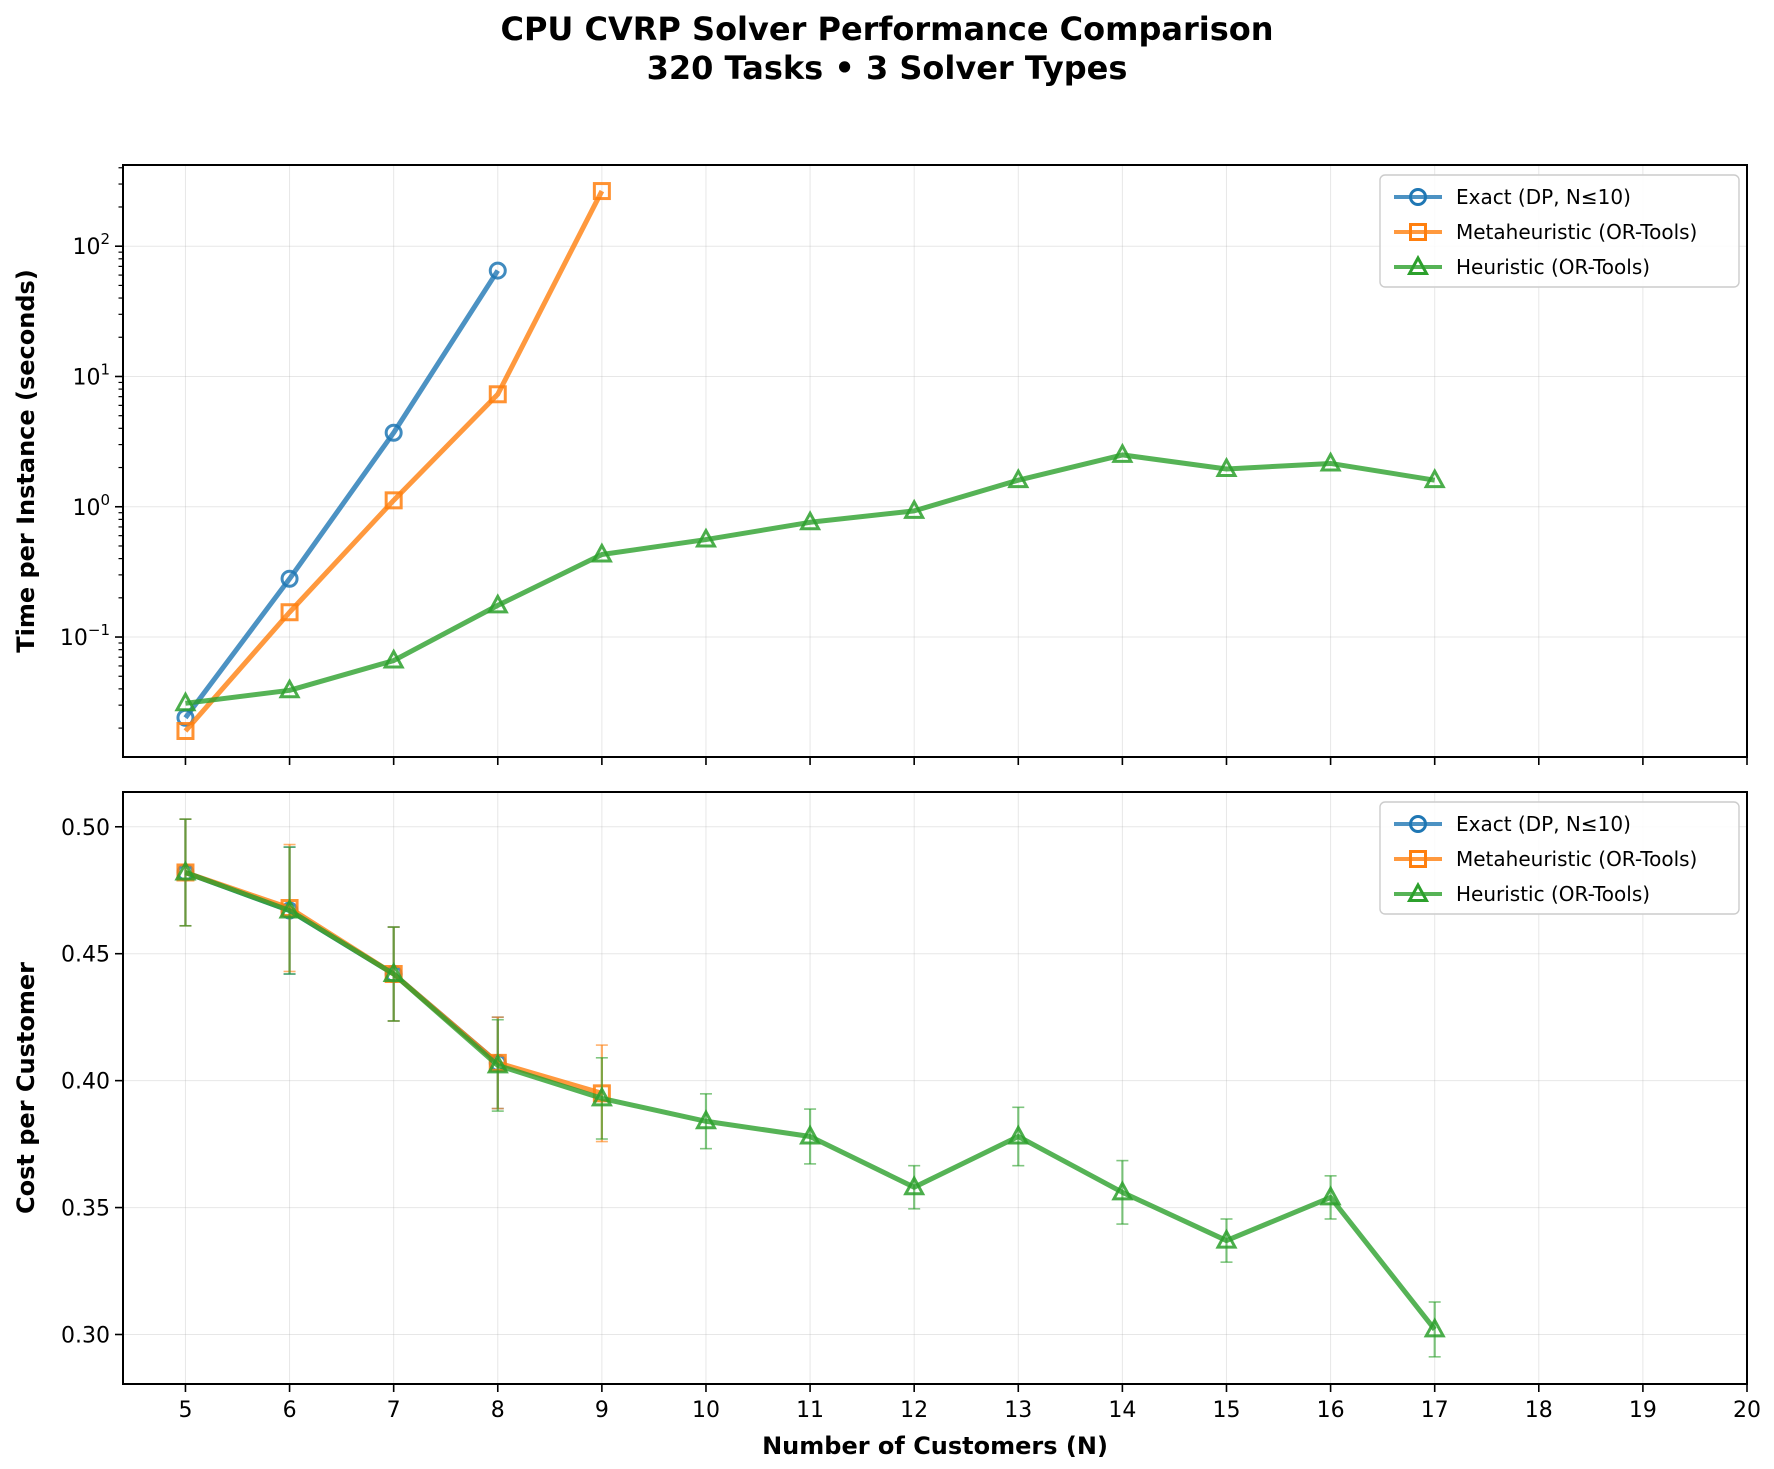 This screenshot has height=1469, width=1774. What do you see at coordinates (935, 1446) in the screenshot?
I see `x-axis-label: Number of Customers (N)` at bounding box center [935, 1446].